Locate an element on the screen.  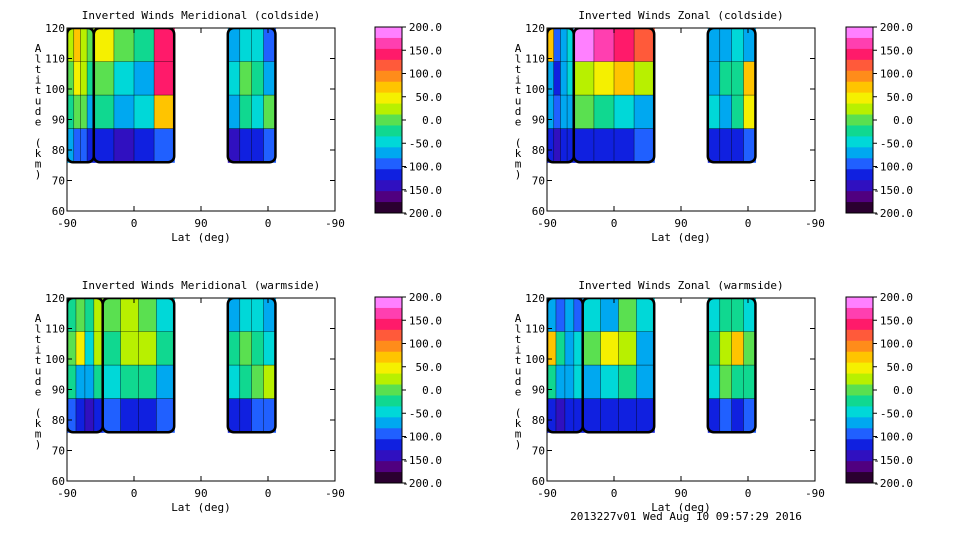
colorbar-label: 50.0 is located at coordinates (900, 367).